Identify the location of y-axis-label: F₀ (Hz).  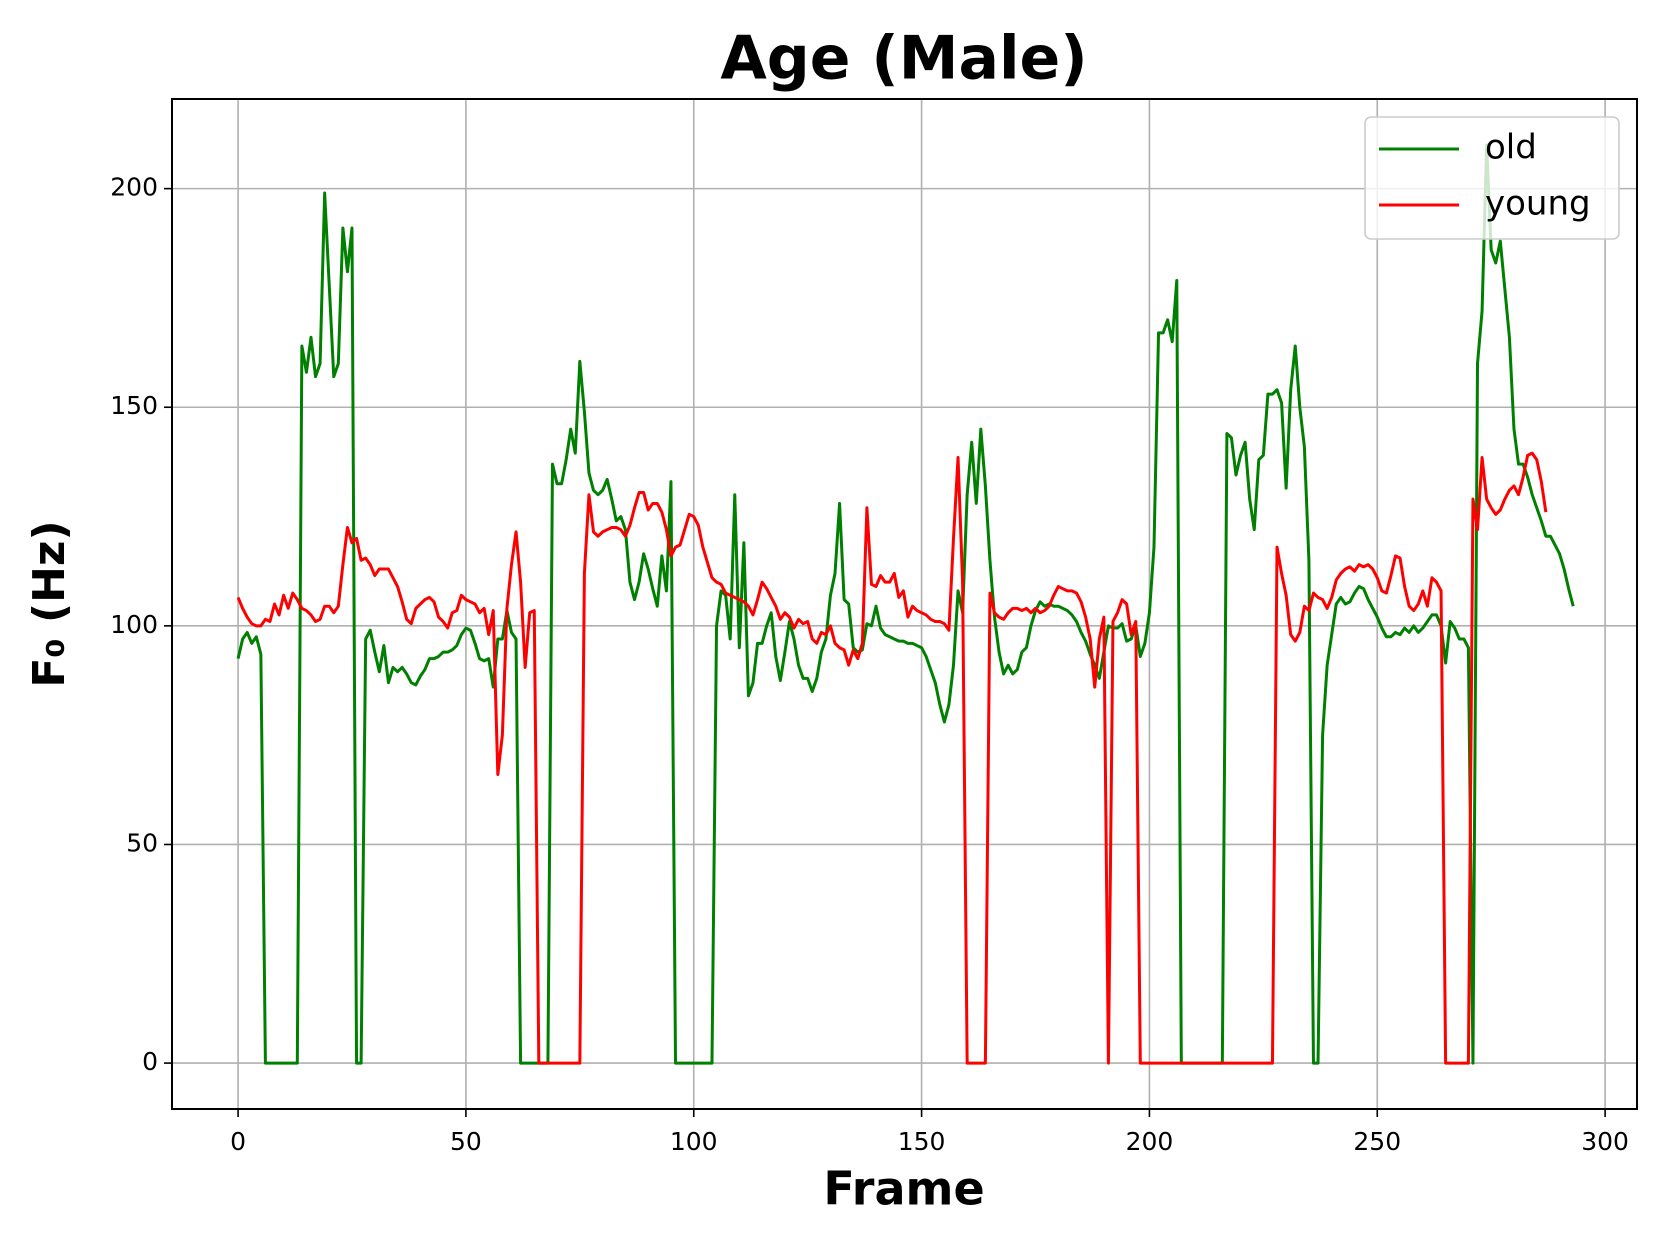
(49, 603).